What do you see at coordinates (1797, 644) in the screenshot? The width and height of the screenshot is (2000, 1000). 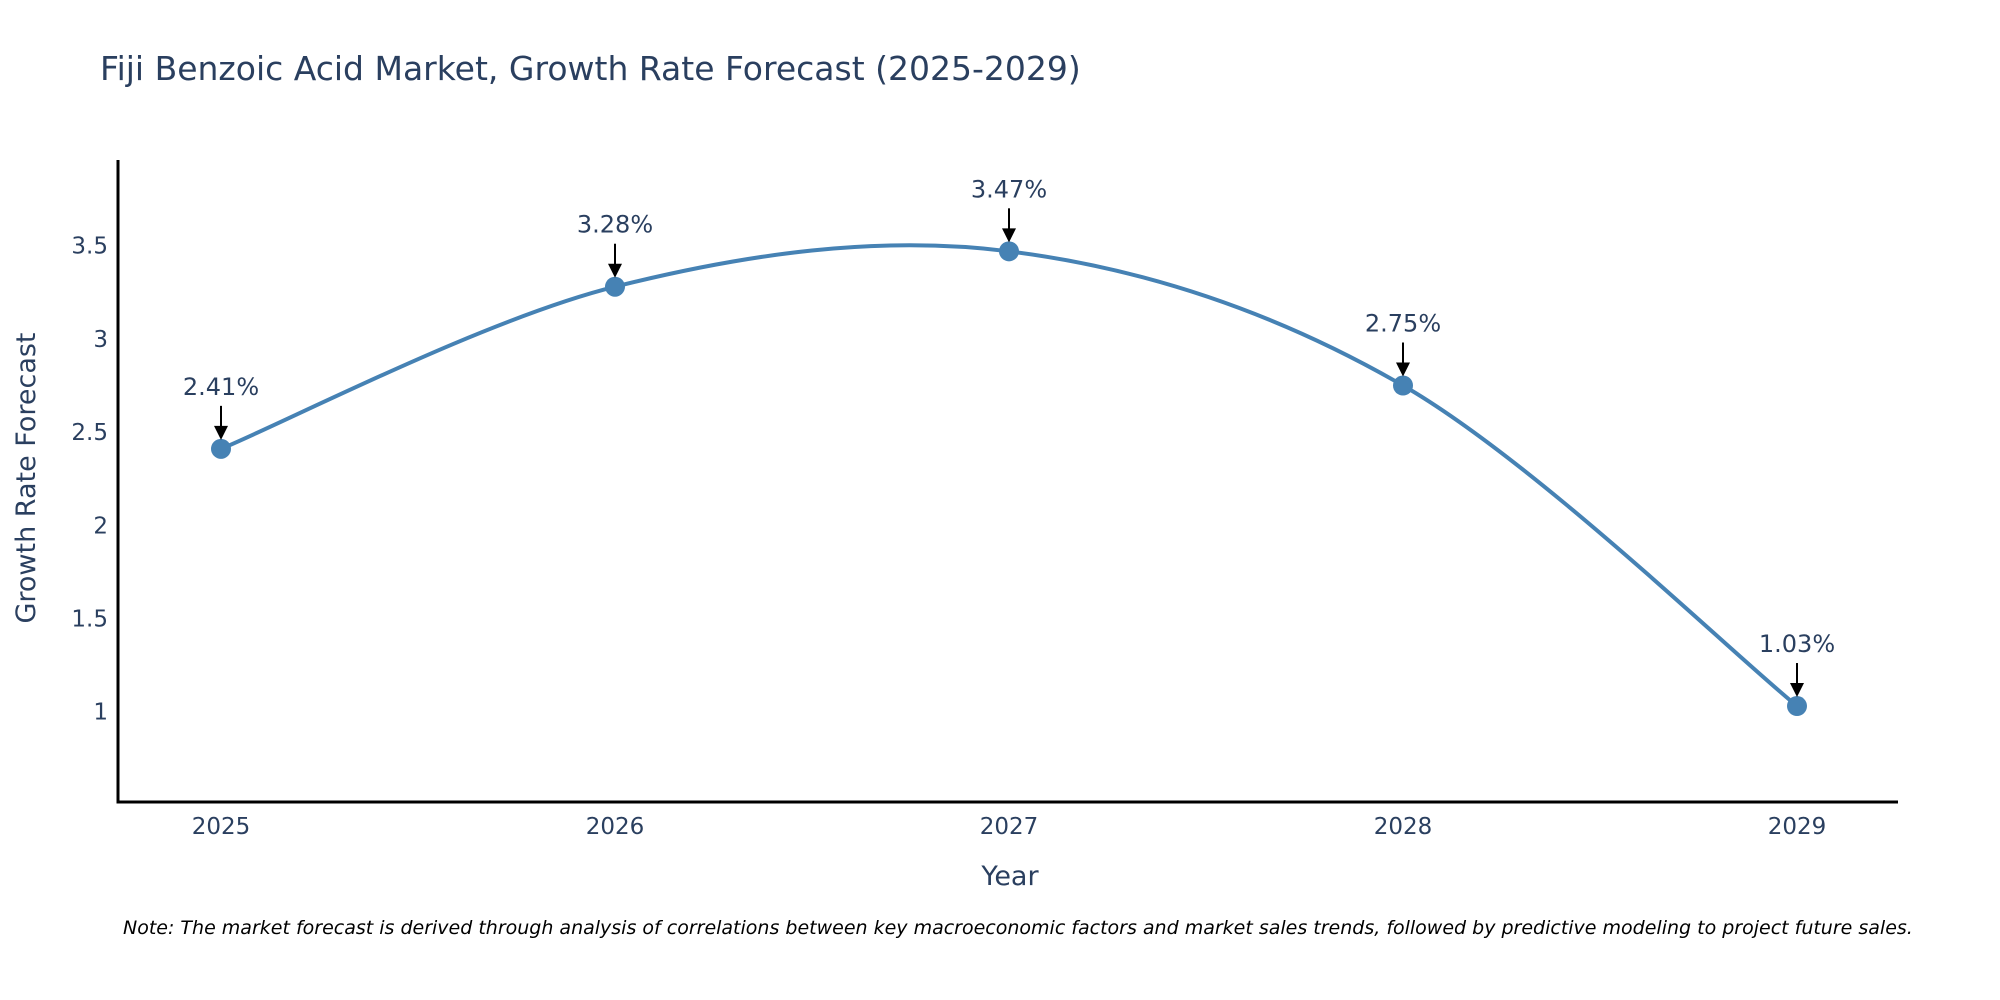 I see `data-label: 1.03%` at bounding box center [1797, 644].